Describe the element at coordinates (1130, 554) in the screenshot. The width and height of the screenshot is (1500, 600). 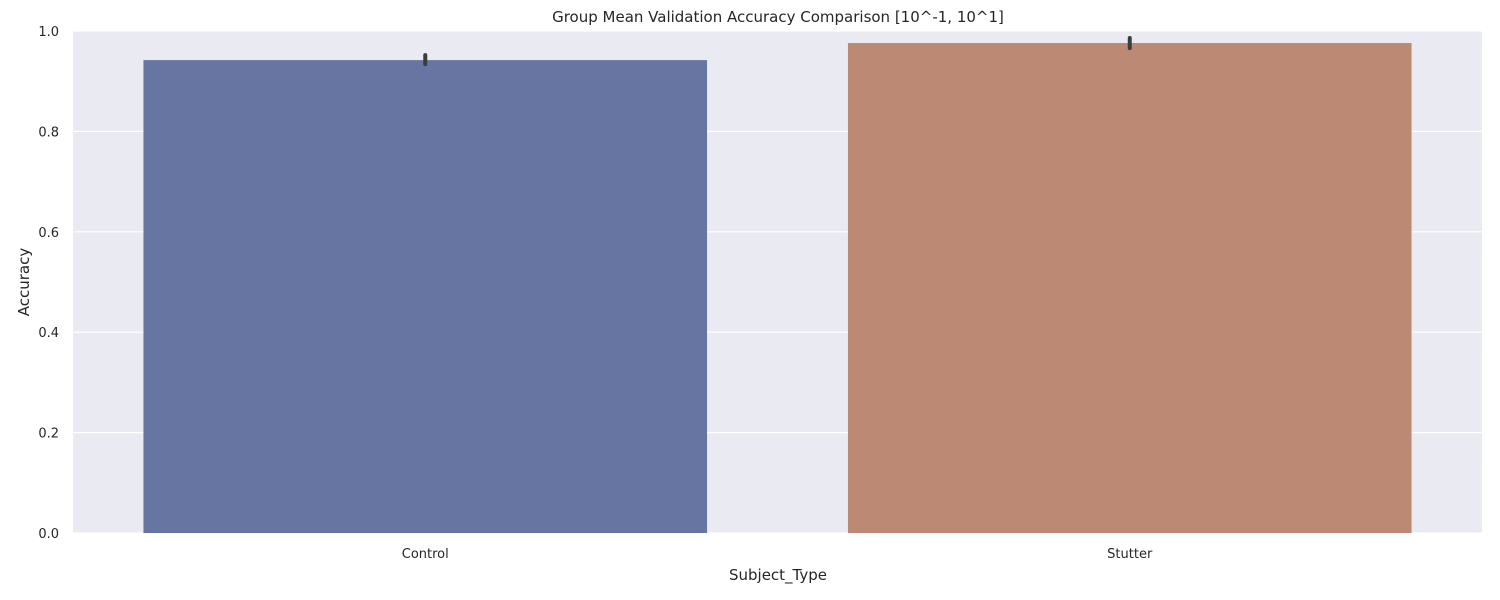
I see `x-tick-label: Stutter` at that location.